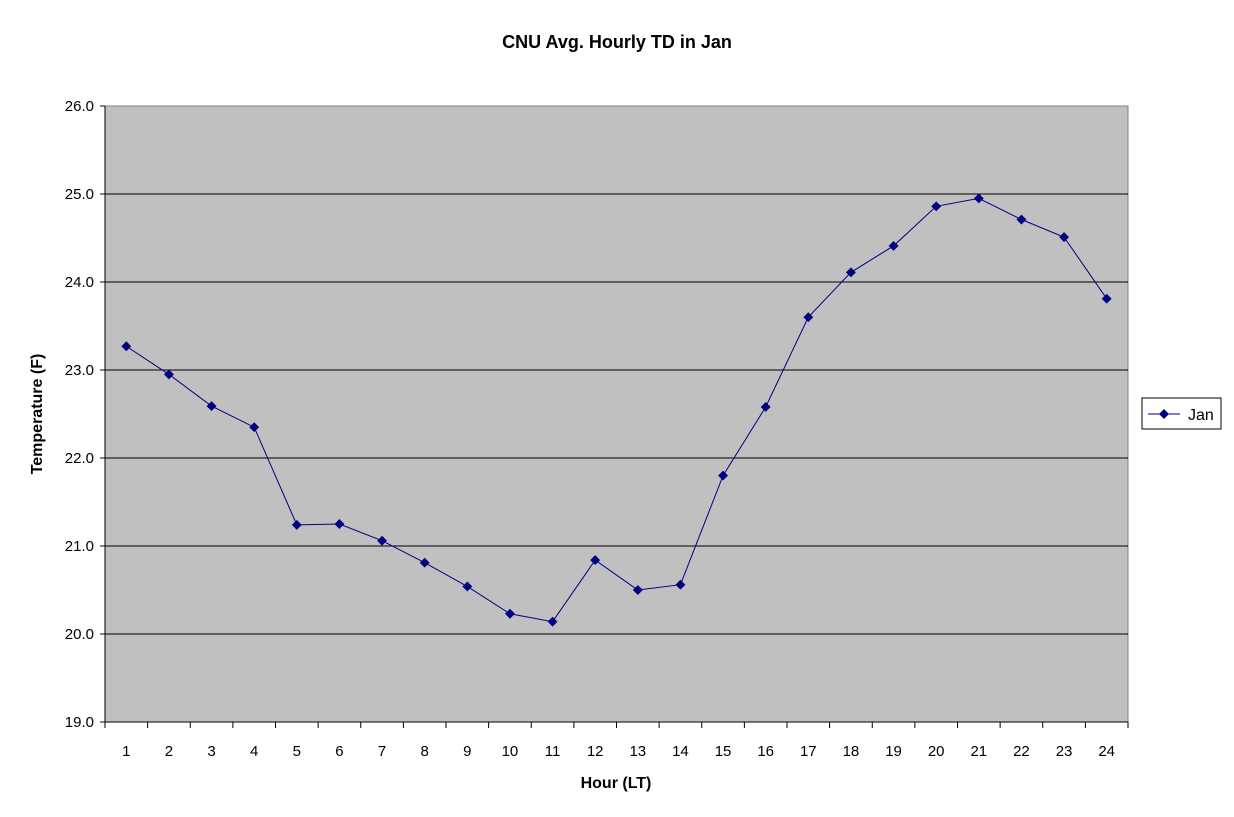 The image size is (1234, 817). I want to click on x-tick-label: 8, so click(425, 751).